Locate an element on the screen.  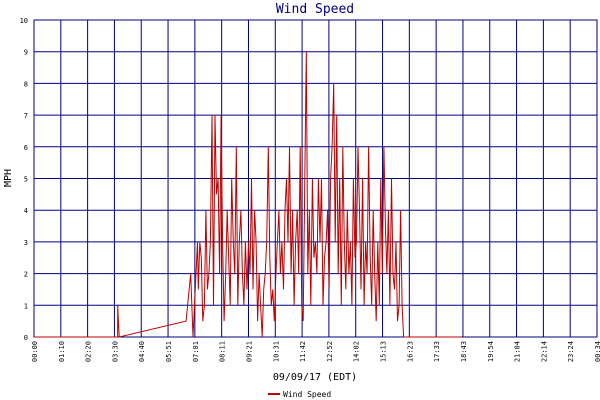
y-tick-label: 2 is located at coordinates (26, 275).